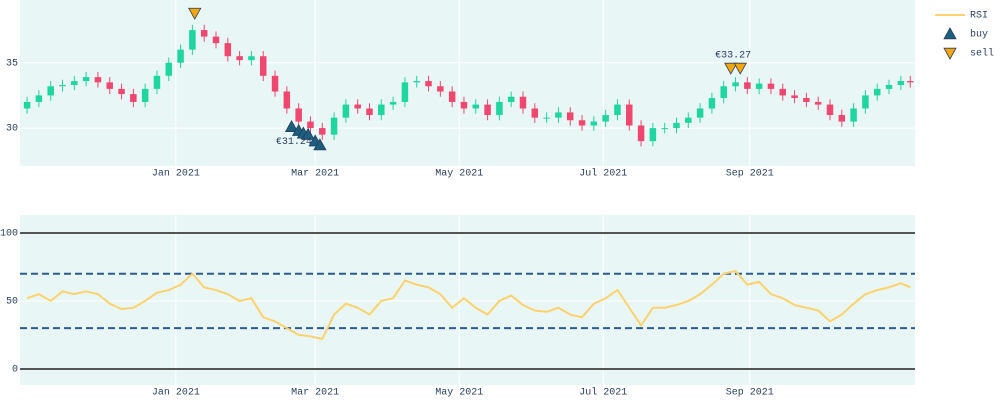 This screenshot has width=1000, height=400. I want to click on annotation: €33.27, so click(733, 56).